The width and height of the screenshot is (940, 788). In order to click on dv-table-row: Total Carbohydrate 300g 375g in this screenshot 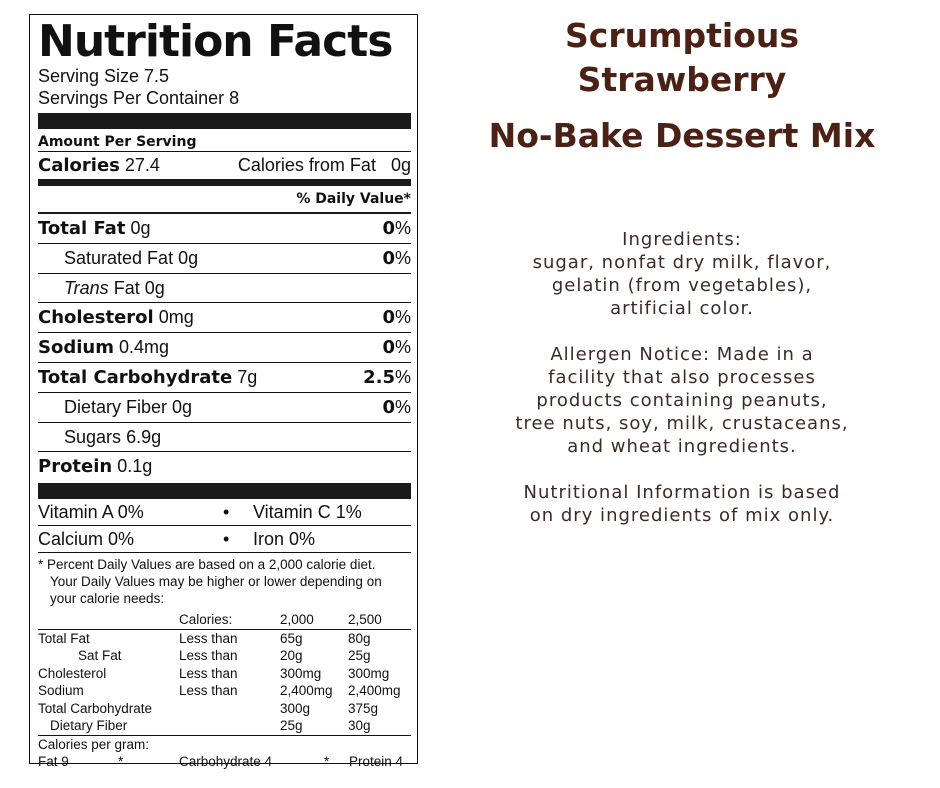, I will do `click(224, 709)`.